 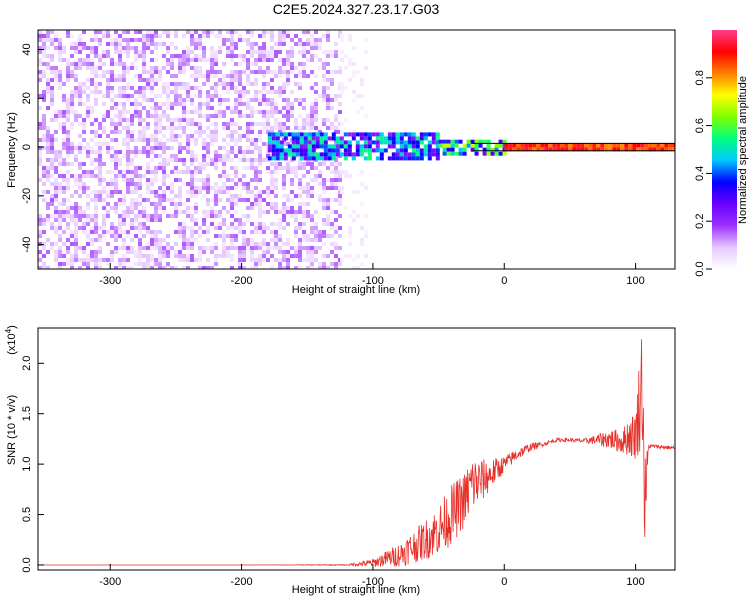 I want to click on x-tick-label: -100, so click(x=373, y=582).